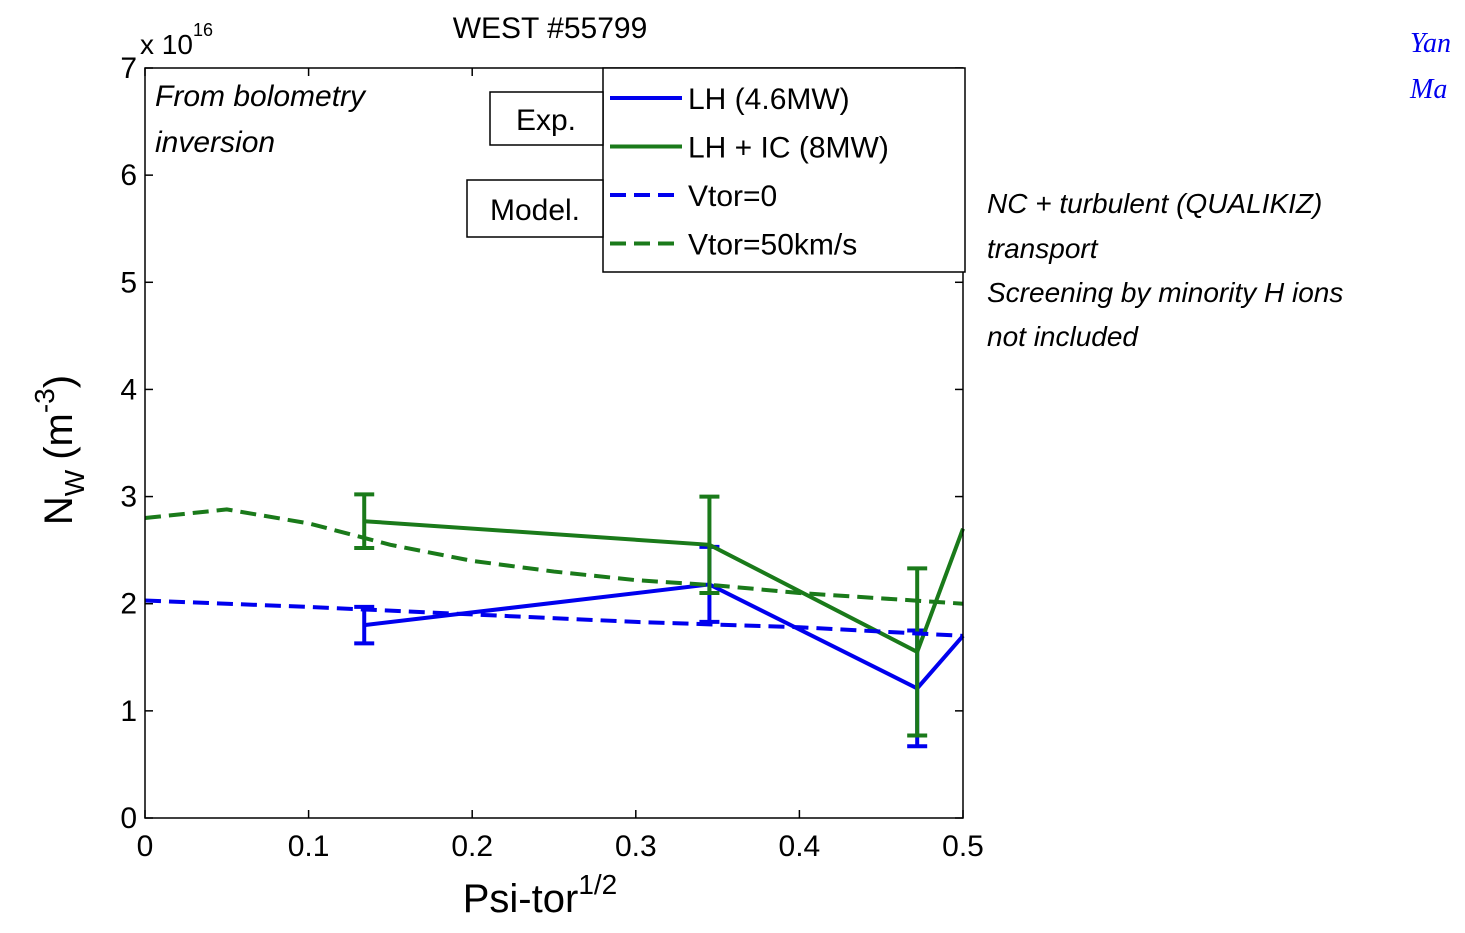 The image size is (1465, 933). What do you see at coordinates (128, 497) in the screenshot?
I see `y-tick-label: 3` at bounding box center [128, 497].